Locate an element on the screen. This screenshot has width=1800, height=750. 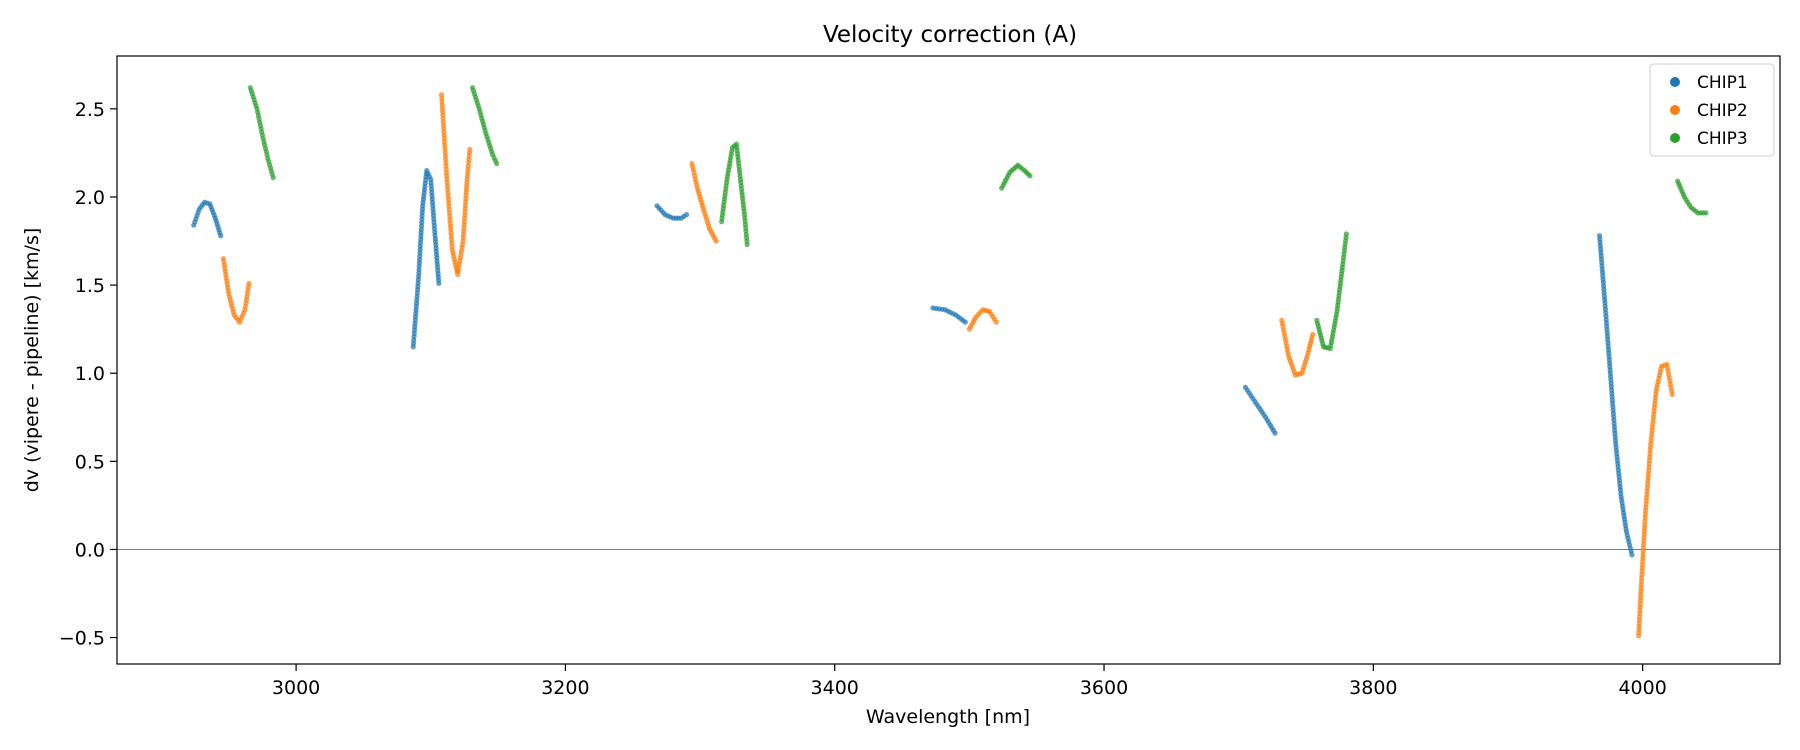
legend: CHIP1 CHIP2 CHIP3 is located at coordinates (1712, 110).